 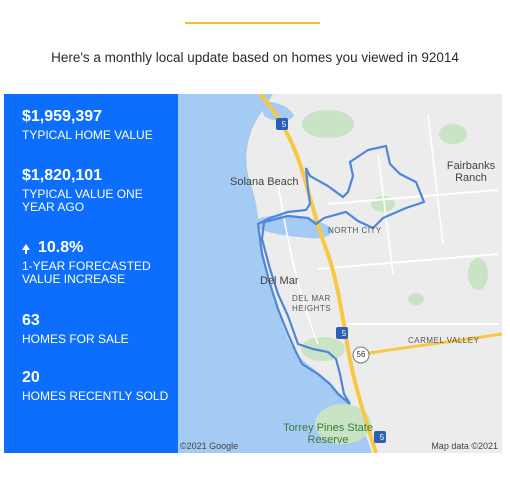 I want to click on label-solana-beach: Solana Beach, so click(x=264, y=182).